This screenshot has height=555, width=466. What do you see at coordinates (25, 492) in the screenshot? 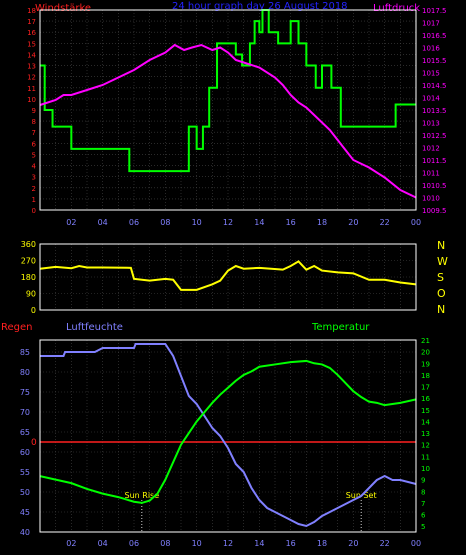
I see `humidity-tick: 50` at bounding box center [25, 492].